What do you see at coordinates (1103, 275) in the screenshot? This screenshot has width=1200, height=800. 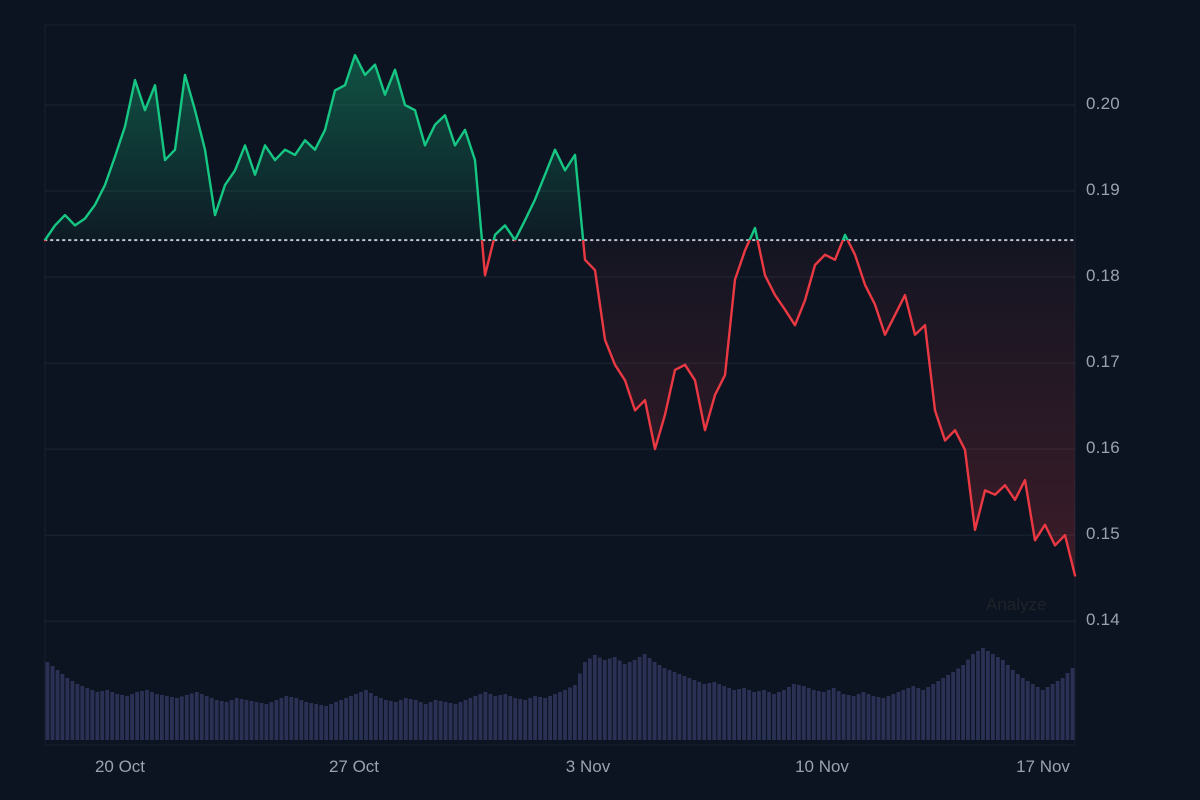 I see `y-axis-label: 0.18` at bounding box center [1103, 275].